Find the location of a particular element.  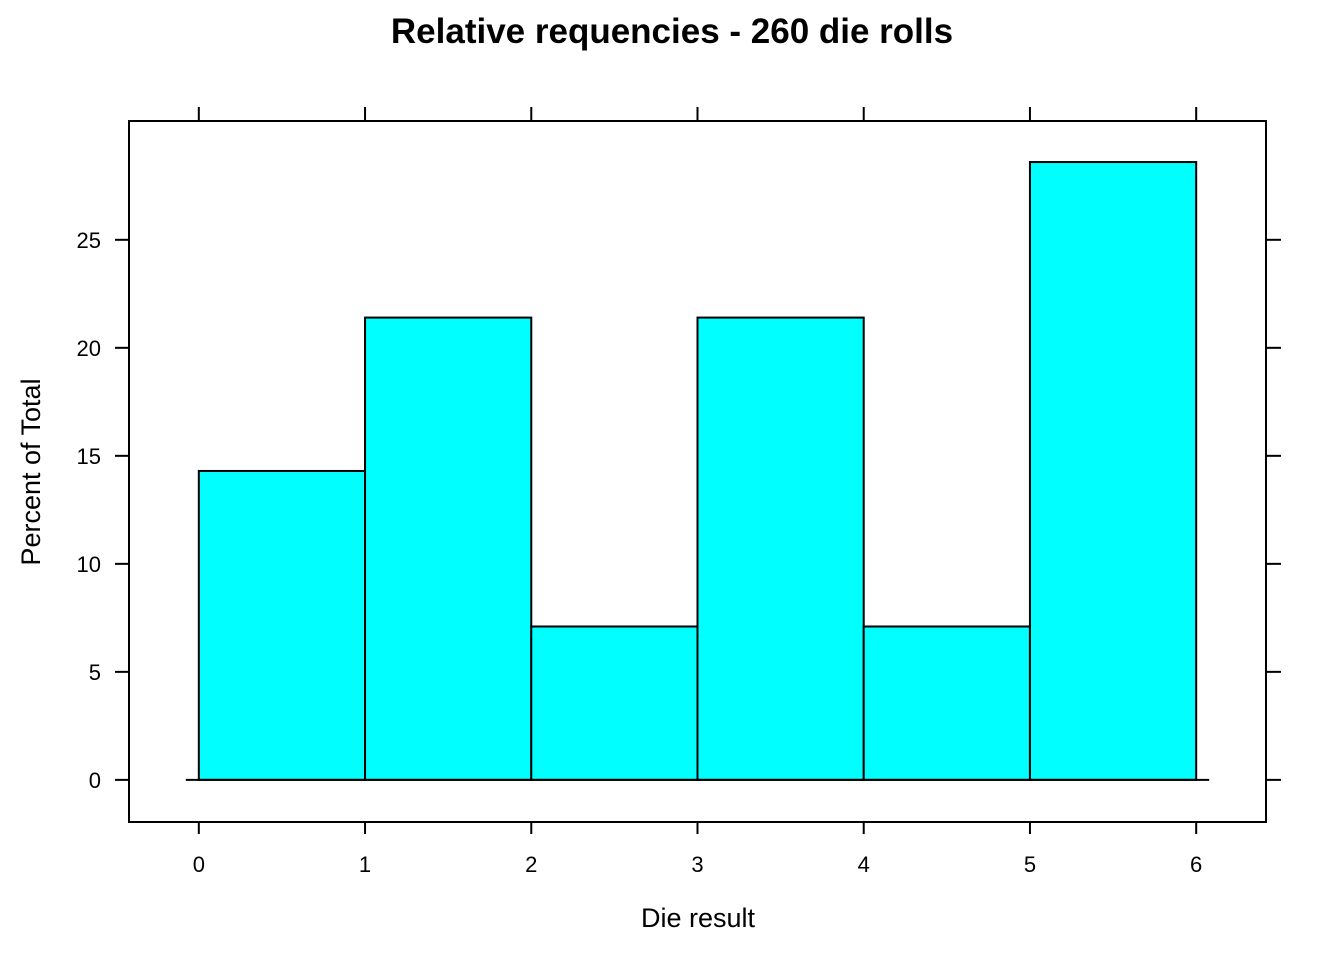

chart-title: Relative requencies - 260 die rolls is located at coordinates (672, 31).